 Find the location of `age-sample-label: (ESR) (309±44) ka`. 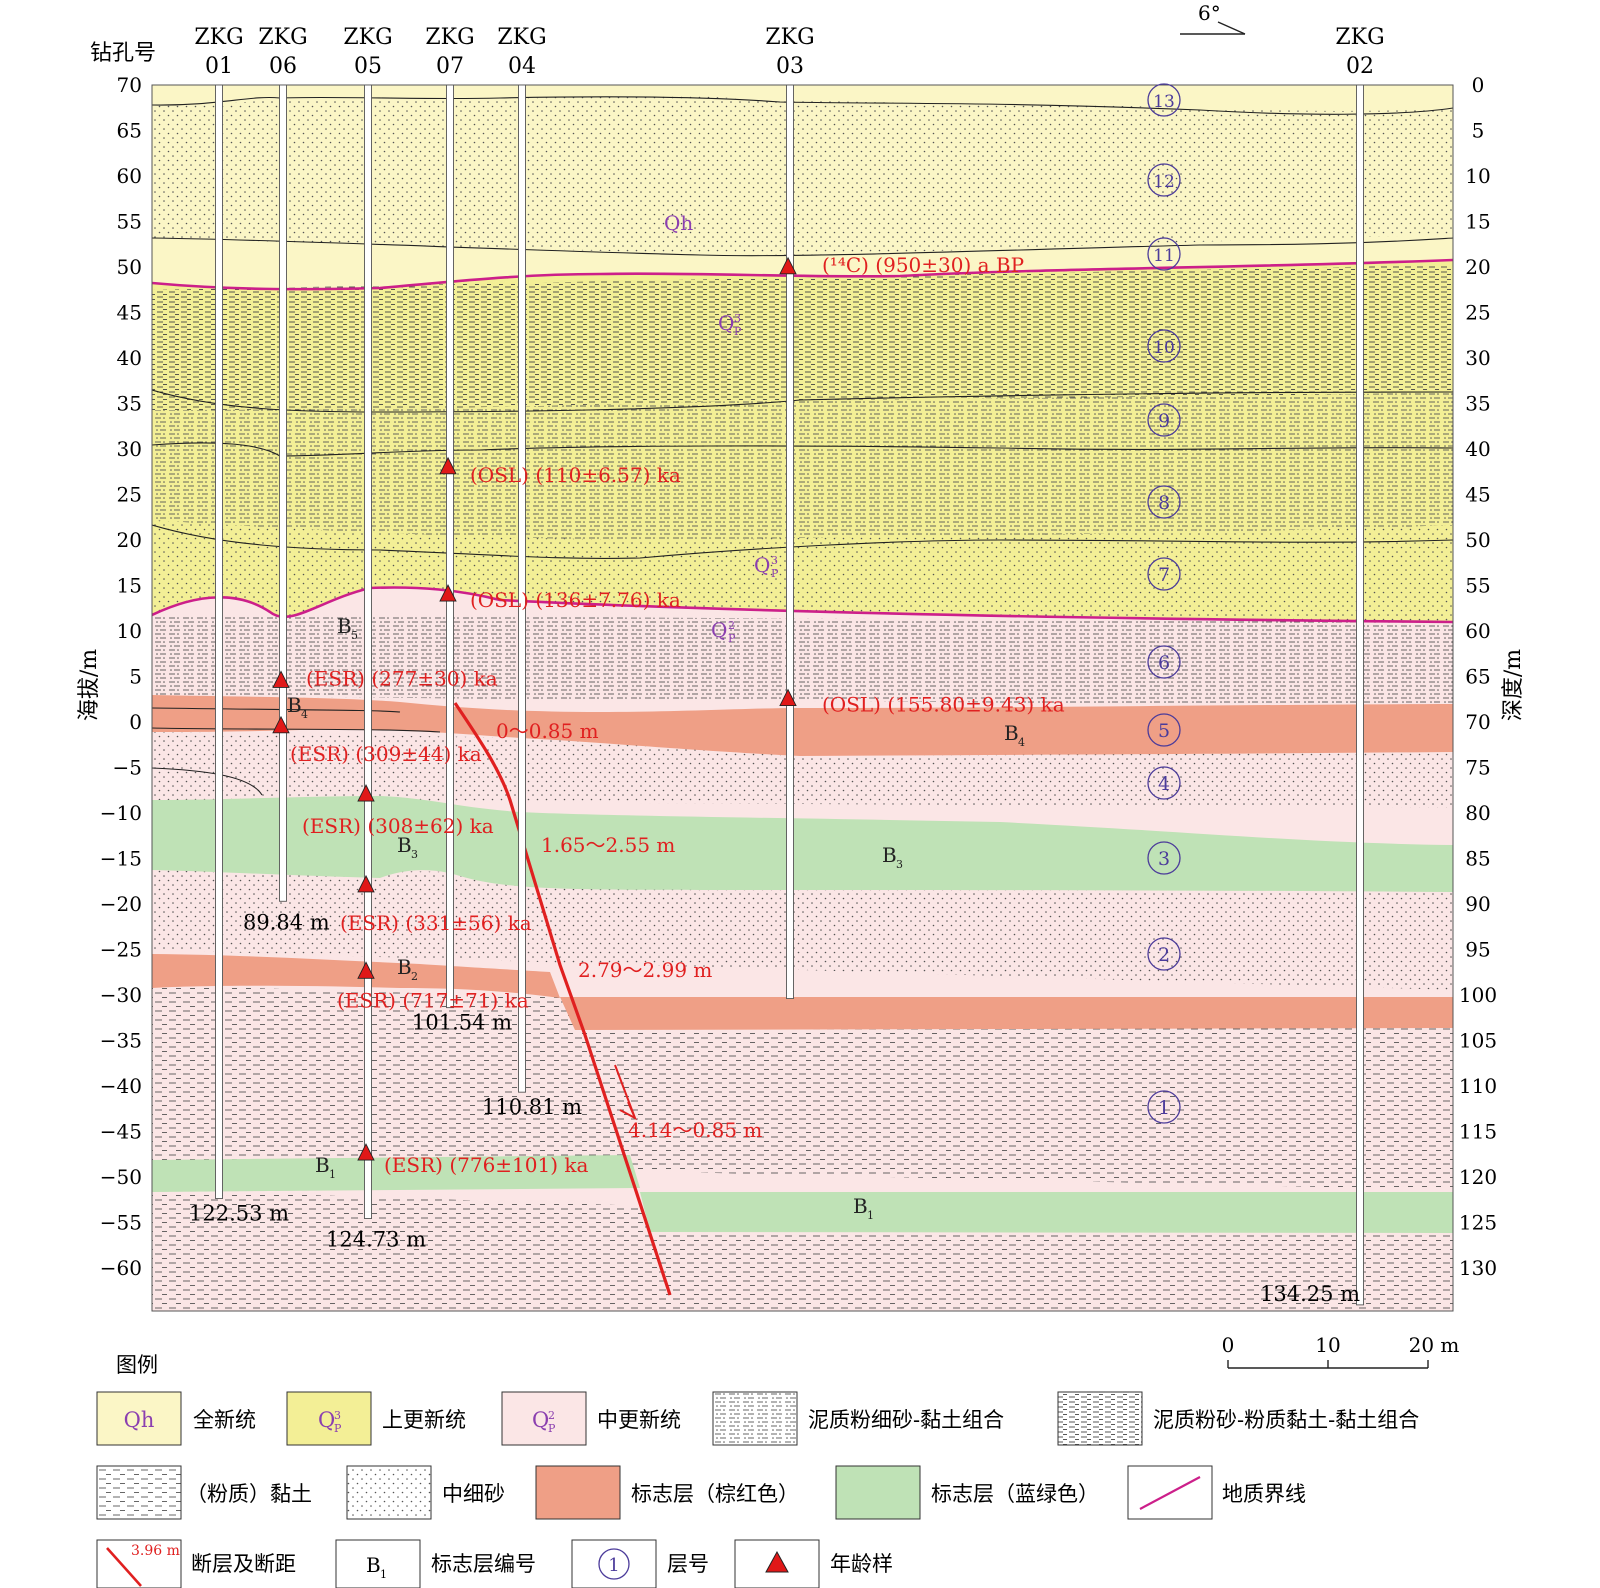

age-sample-label: (ESR) (309±44) ka is located at coordinates (386, 754).